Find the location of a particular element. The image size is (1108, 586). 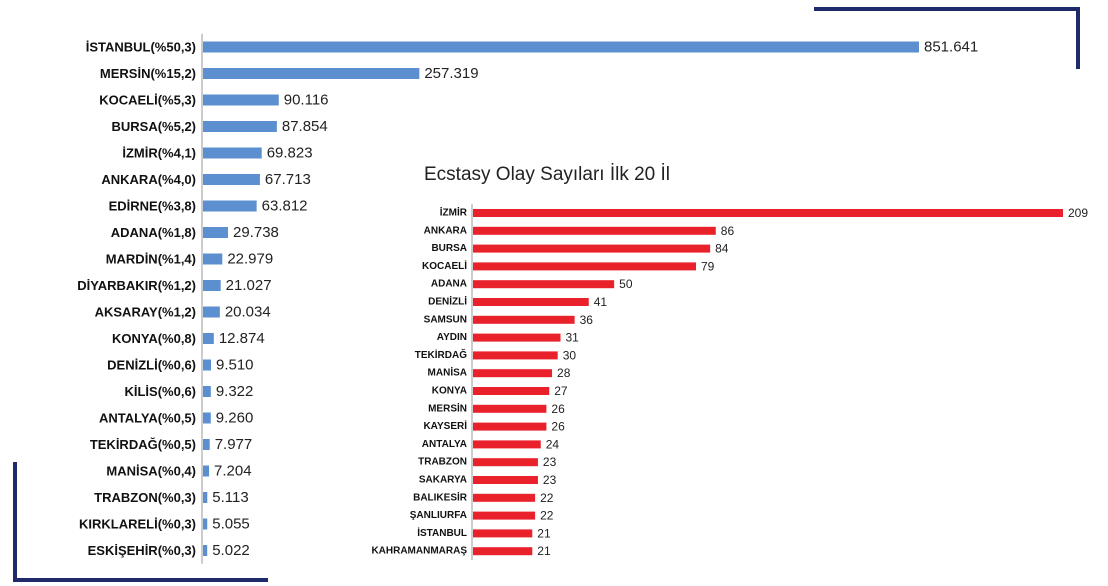

right-chart-category-label: KAYSERİ is located at coordinates (445, 425).